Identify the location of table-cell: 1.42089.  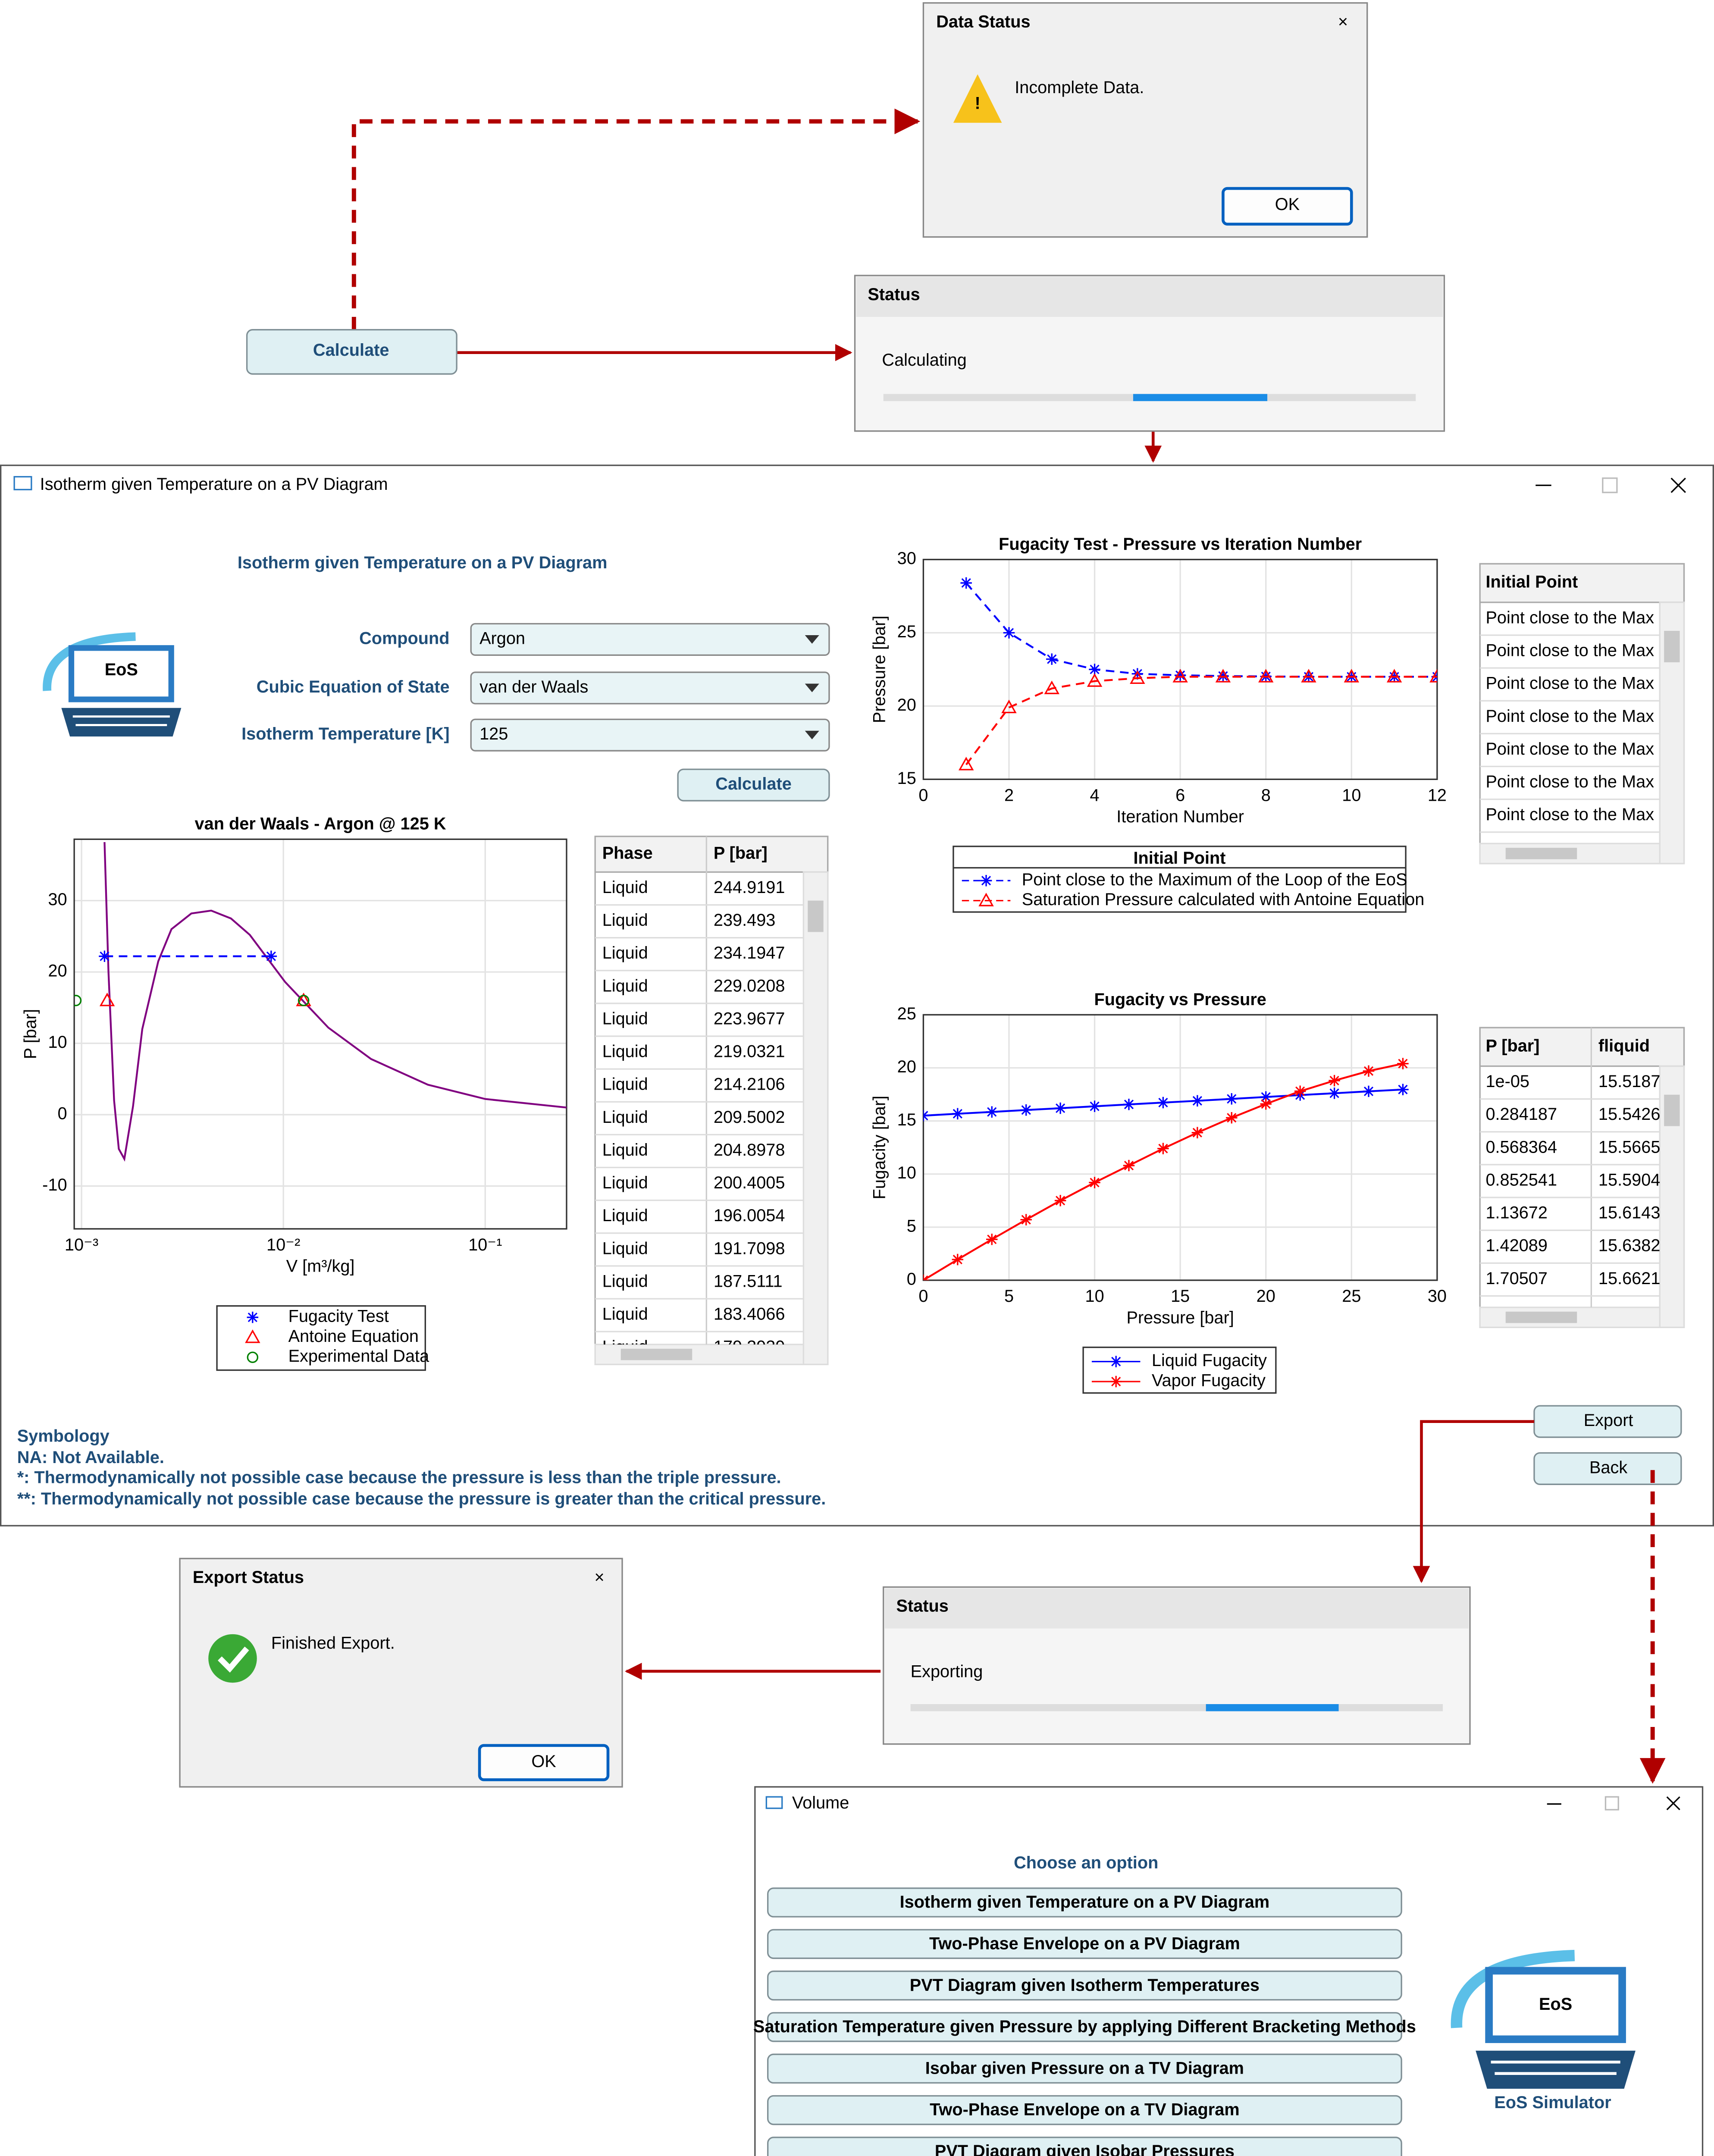
(1516, 1245).